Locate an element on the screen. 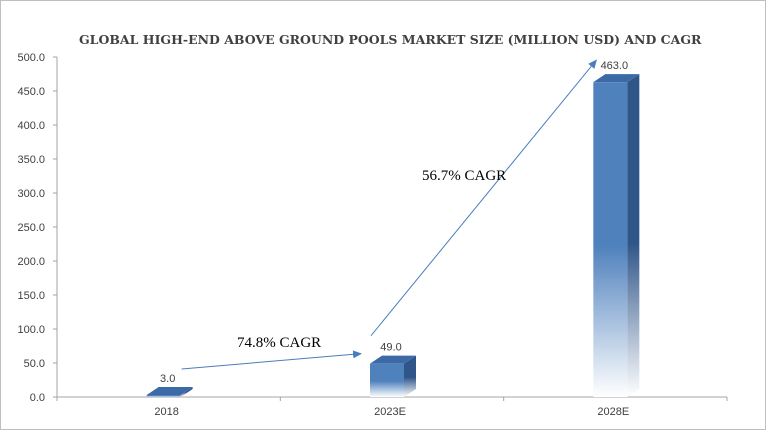 The image size is (766, 430). cagr-label: 56.7% CAGR is located at coordinates (464, 176).